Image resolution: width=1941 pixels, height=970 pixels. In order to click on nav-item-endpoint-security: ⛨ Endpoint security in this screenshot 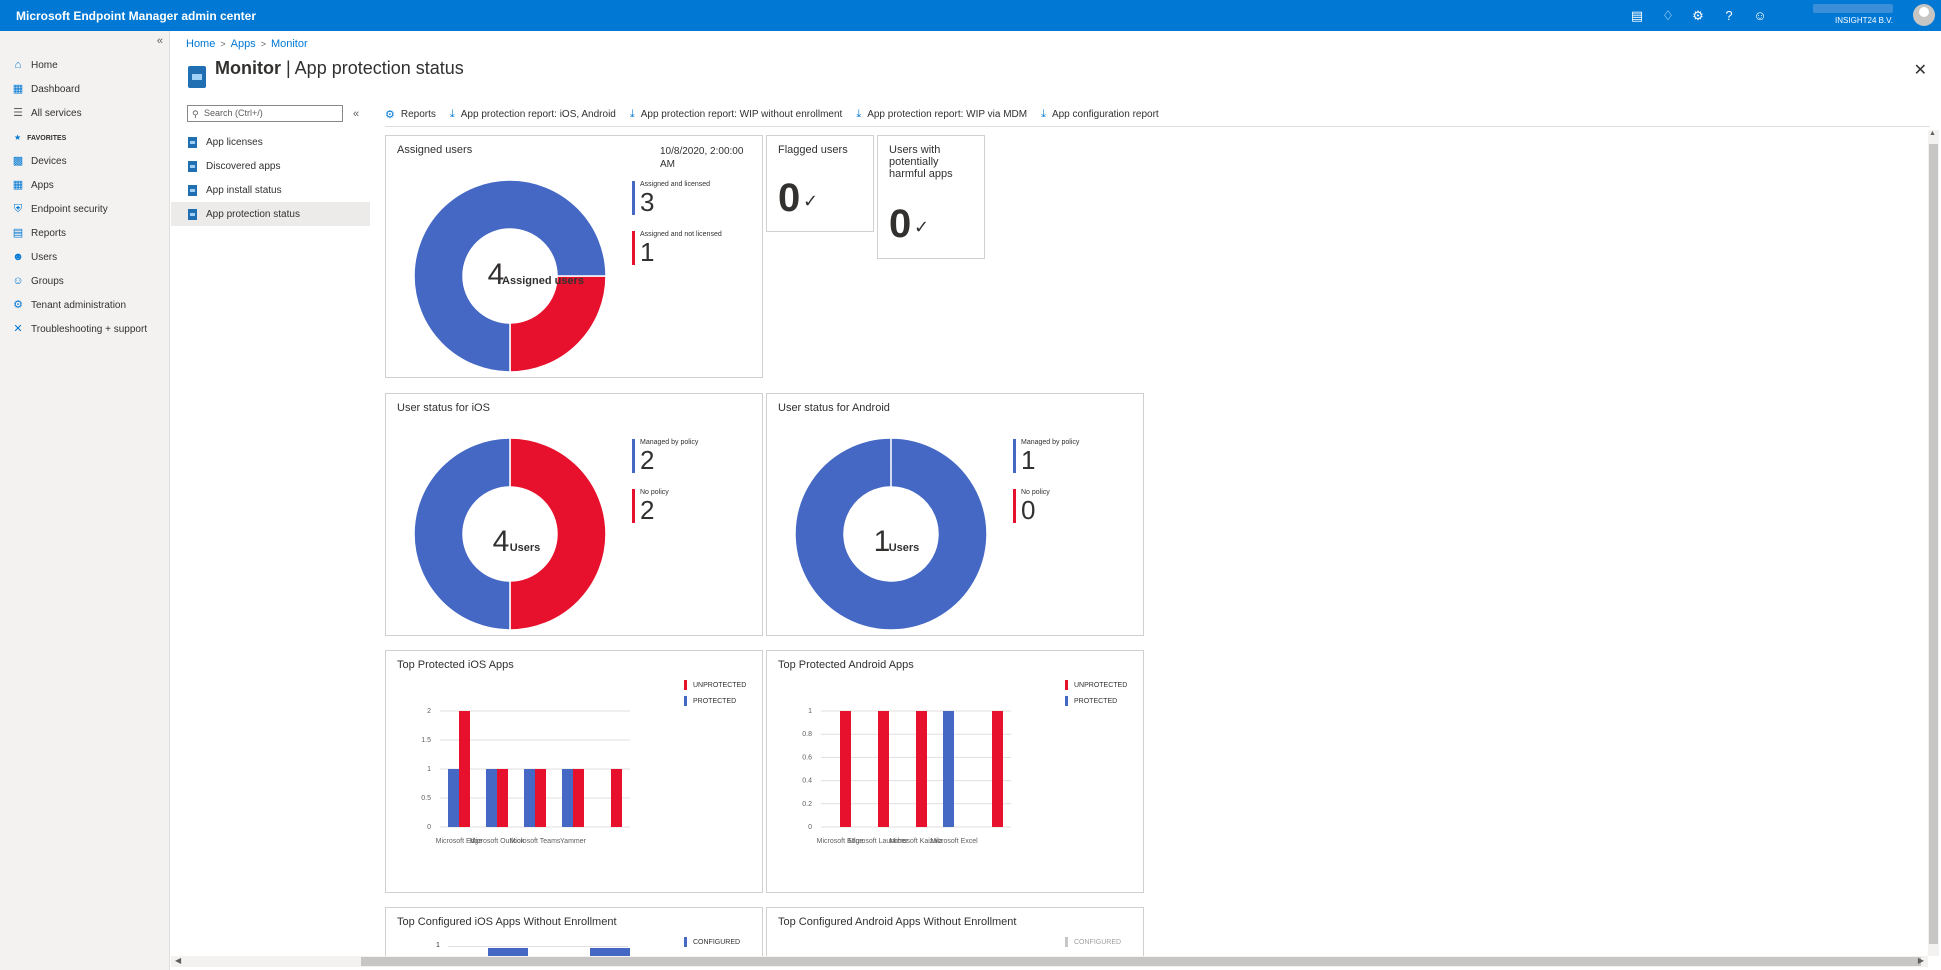, I will do `click(59, 209)`.